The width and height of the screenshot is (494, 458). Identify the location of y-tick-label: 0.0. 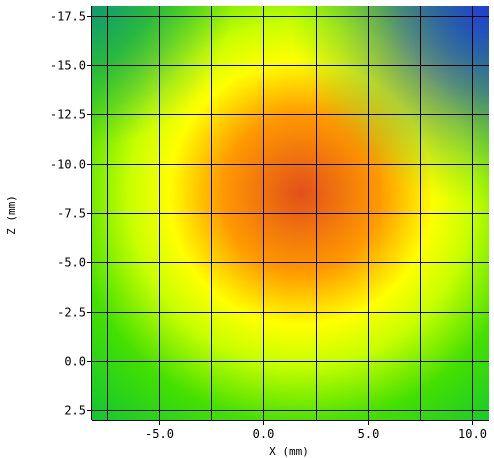
(75, 362).